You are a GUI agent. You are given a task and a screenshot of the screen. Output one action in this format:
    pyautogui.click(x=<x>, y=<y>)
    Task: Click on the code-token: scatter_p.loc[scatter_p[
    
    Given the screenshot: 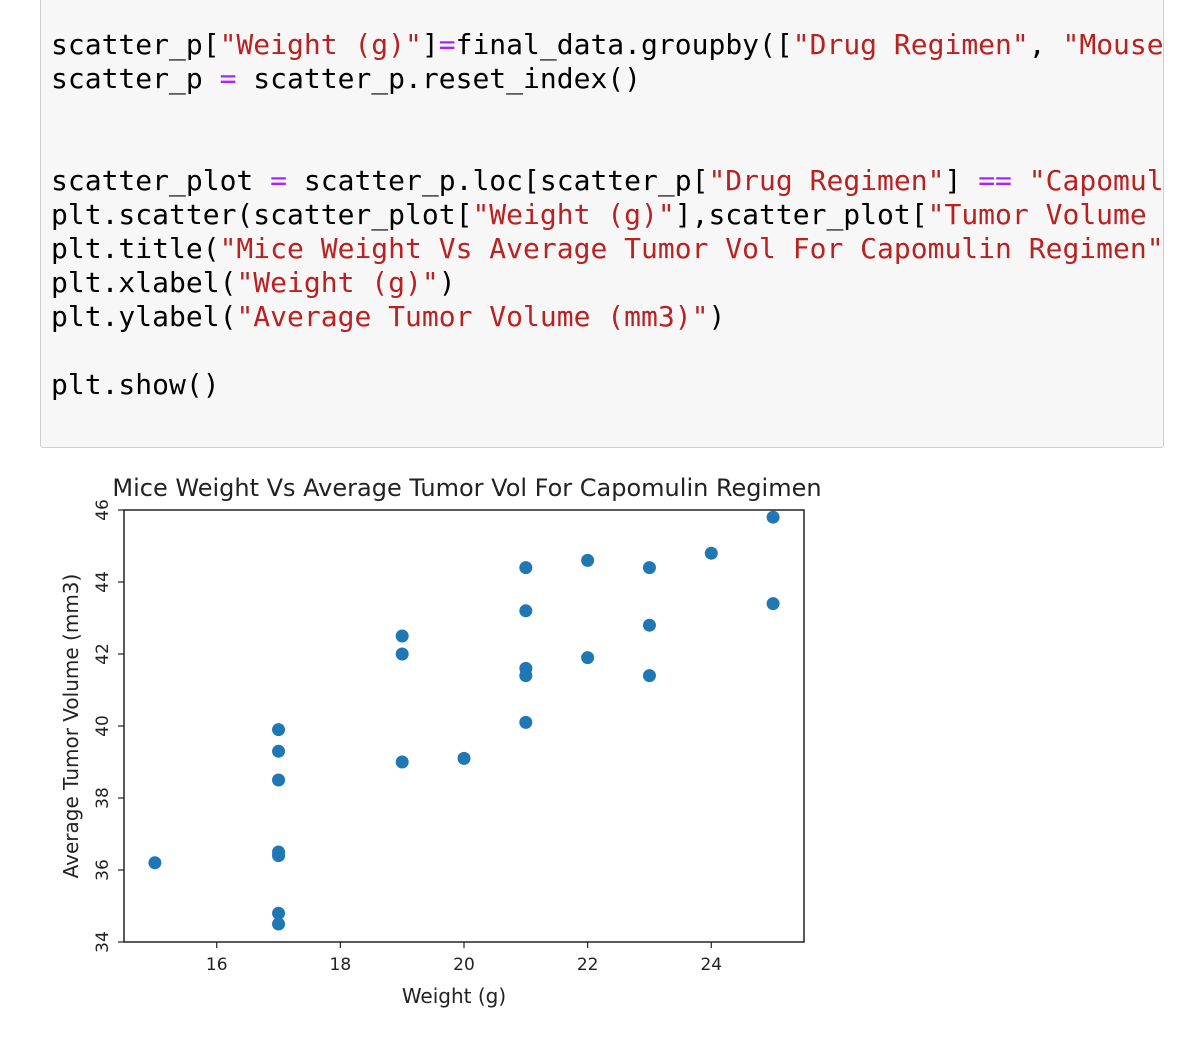 What is the action you would take?
    pyautogui.click(x=498, y=180)
    